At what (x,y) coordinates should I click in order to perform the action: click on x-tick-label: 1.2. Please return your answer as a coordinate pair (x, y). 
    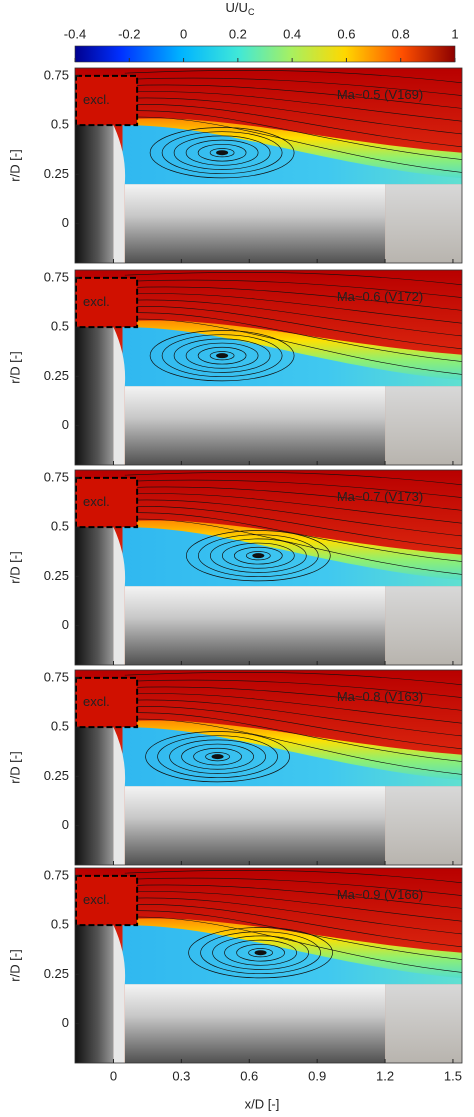
    Looking at the image, I should click on (385, 1075).